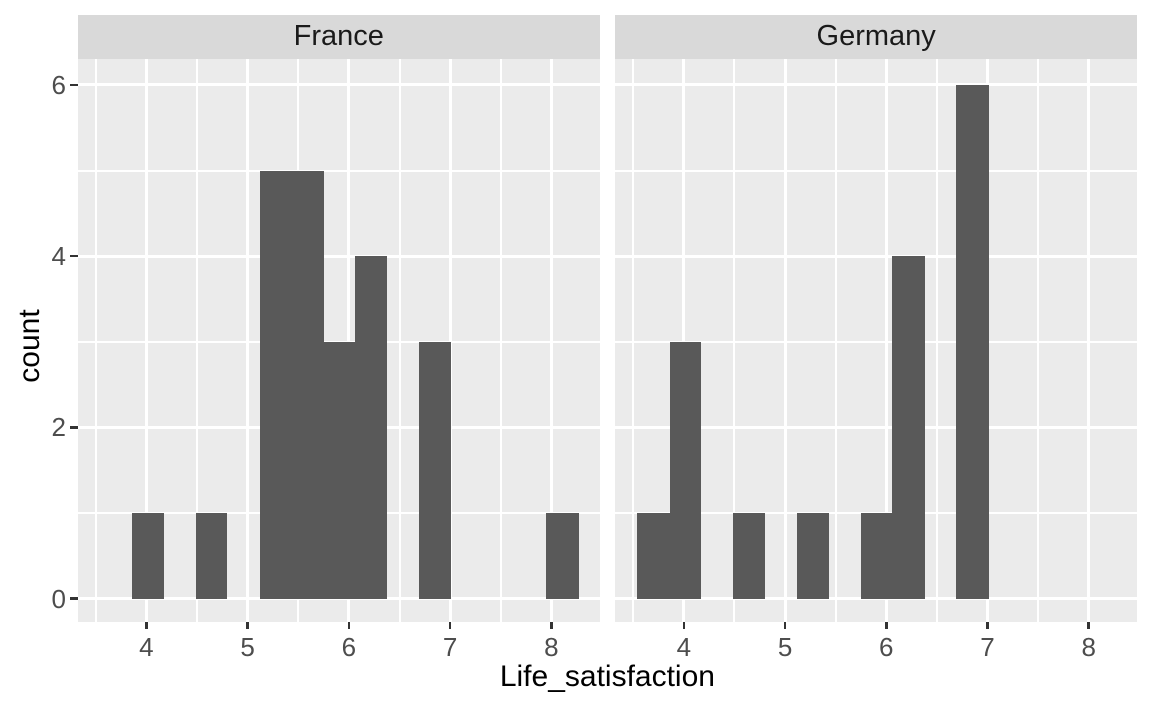 The image size is (1152, 711). I want to click on y-tick-label: 4, so click(58, 256).